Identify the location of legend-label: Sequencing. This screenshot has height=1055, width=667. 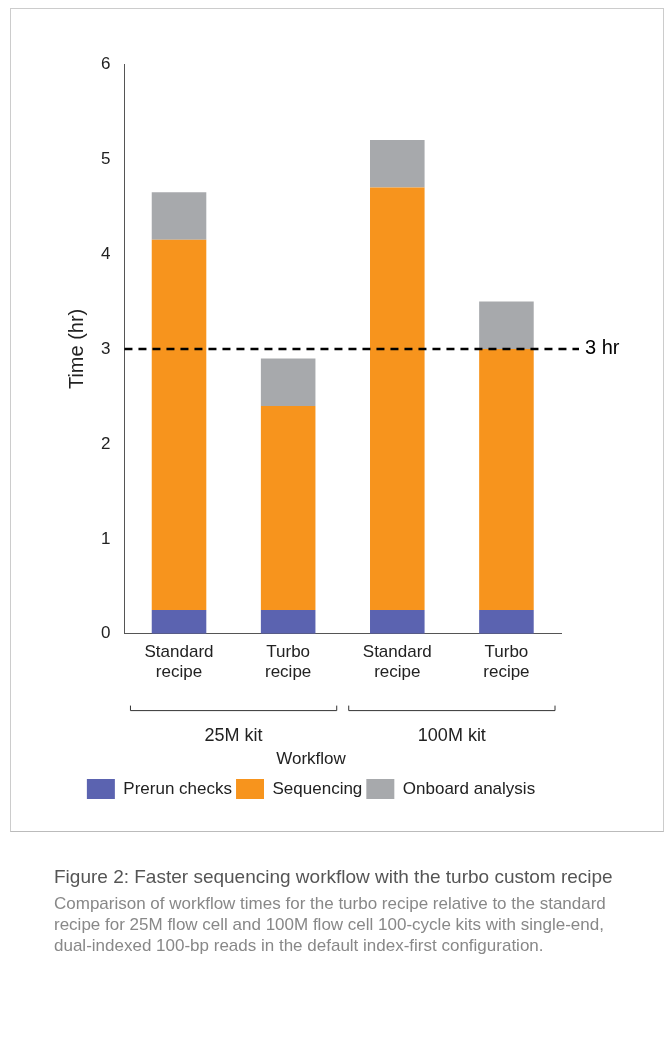
(317, 788).